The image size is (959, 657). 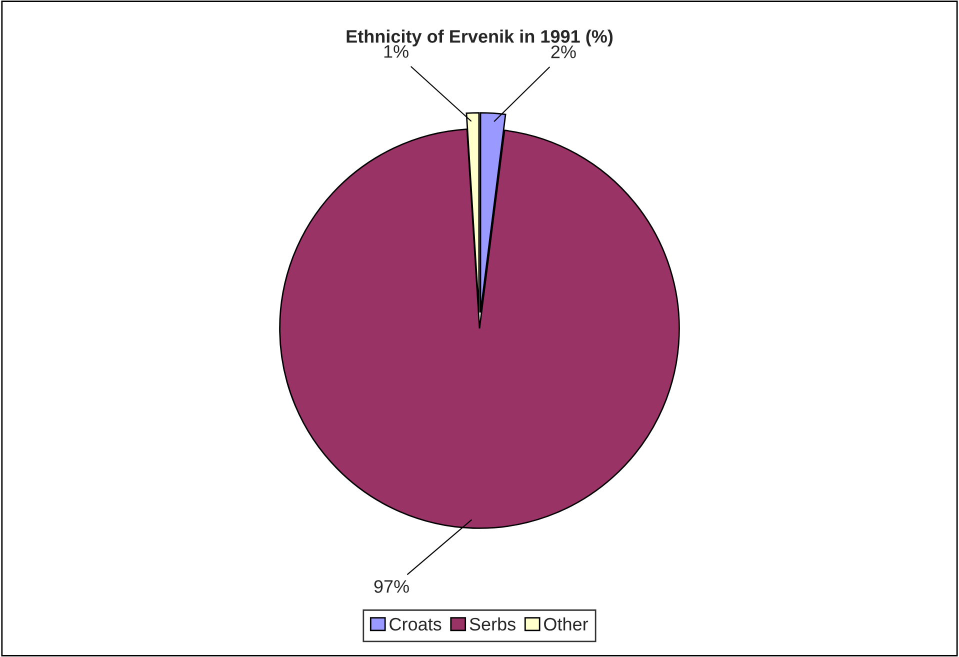 I want to click on data-label: 97%, so click(x=391, y=586).